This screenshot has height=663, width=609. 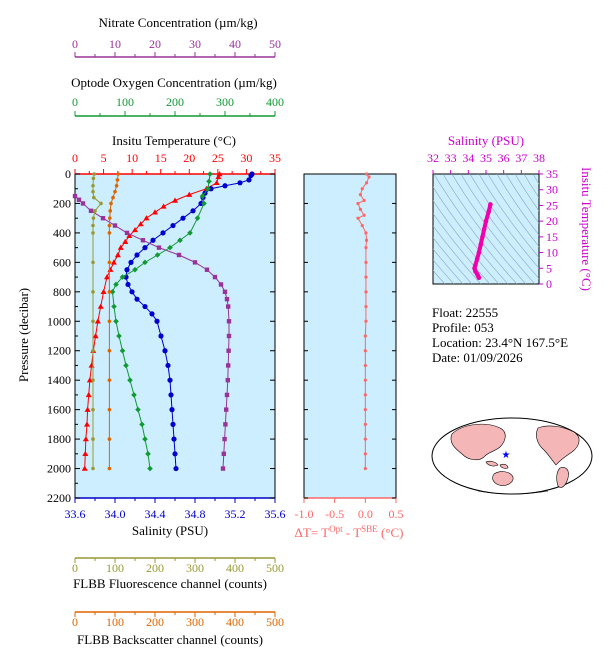 I want to click on profile-number-text: Profile: 053, so click(x=463, y=327).